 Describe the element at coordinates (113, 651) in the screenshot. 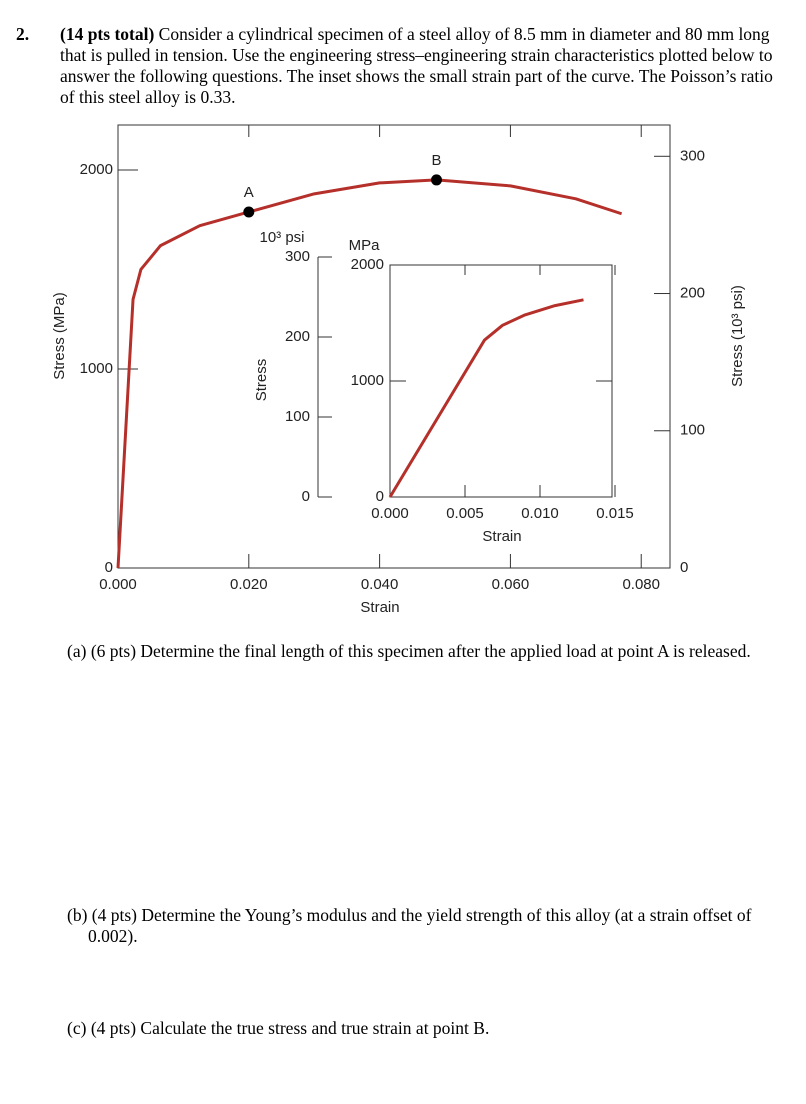

I see `question-points: (6 pts)` at that location.